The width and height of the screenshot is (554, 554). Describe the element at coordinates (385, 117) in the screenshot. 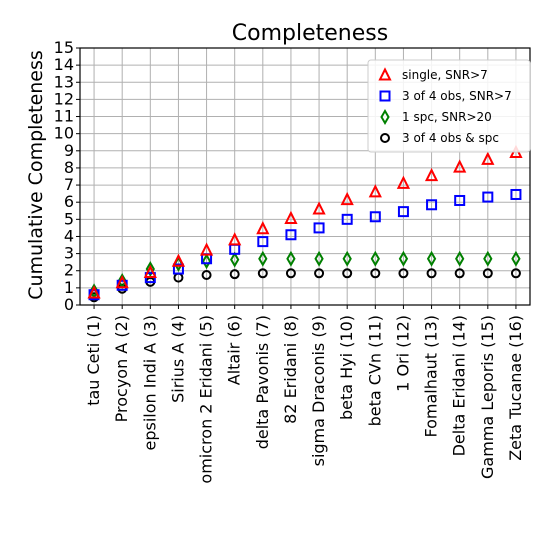

I see `legend-marker-diamond` at that location.